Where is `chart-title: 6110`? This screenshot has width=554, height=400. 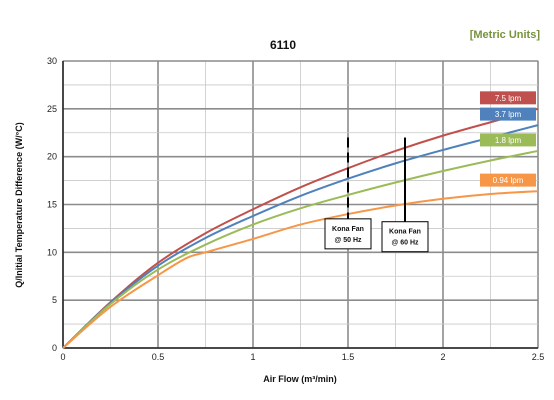 chart-title: 6110 is located at coordinates (283, 45).